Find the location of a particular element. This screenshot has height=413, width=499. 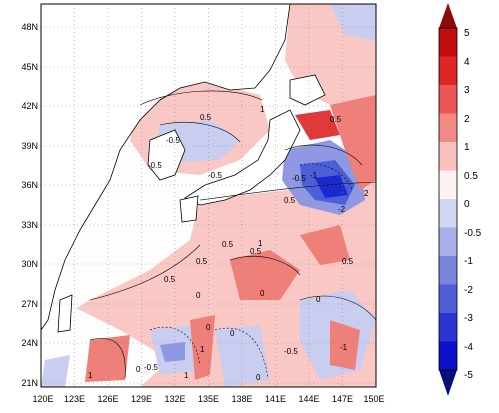

lat-label: 30N is located at coordinates (29, 264).